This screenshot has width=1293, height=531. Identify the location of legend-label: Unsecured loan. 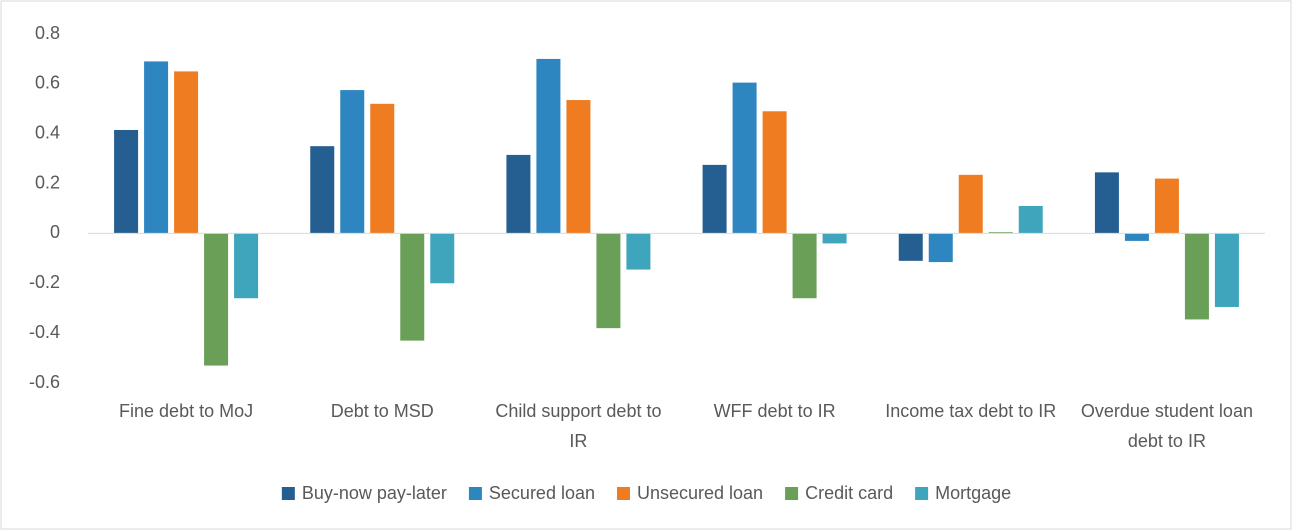
(700, 493).